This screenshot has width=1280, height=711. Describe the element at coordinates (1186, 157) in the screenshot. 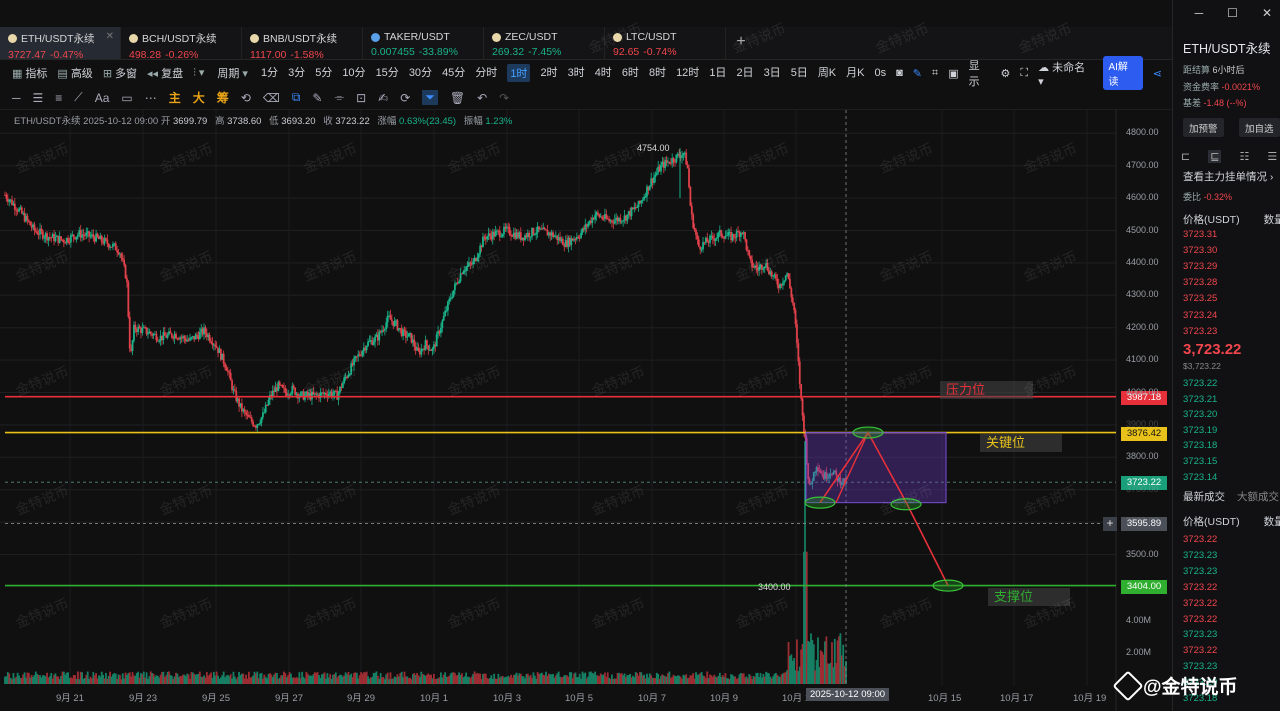

I see `both-sides-icon: ⊏` at that location.